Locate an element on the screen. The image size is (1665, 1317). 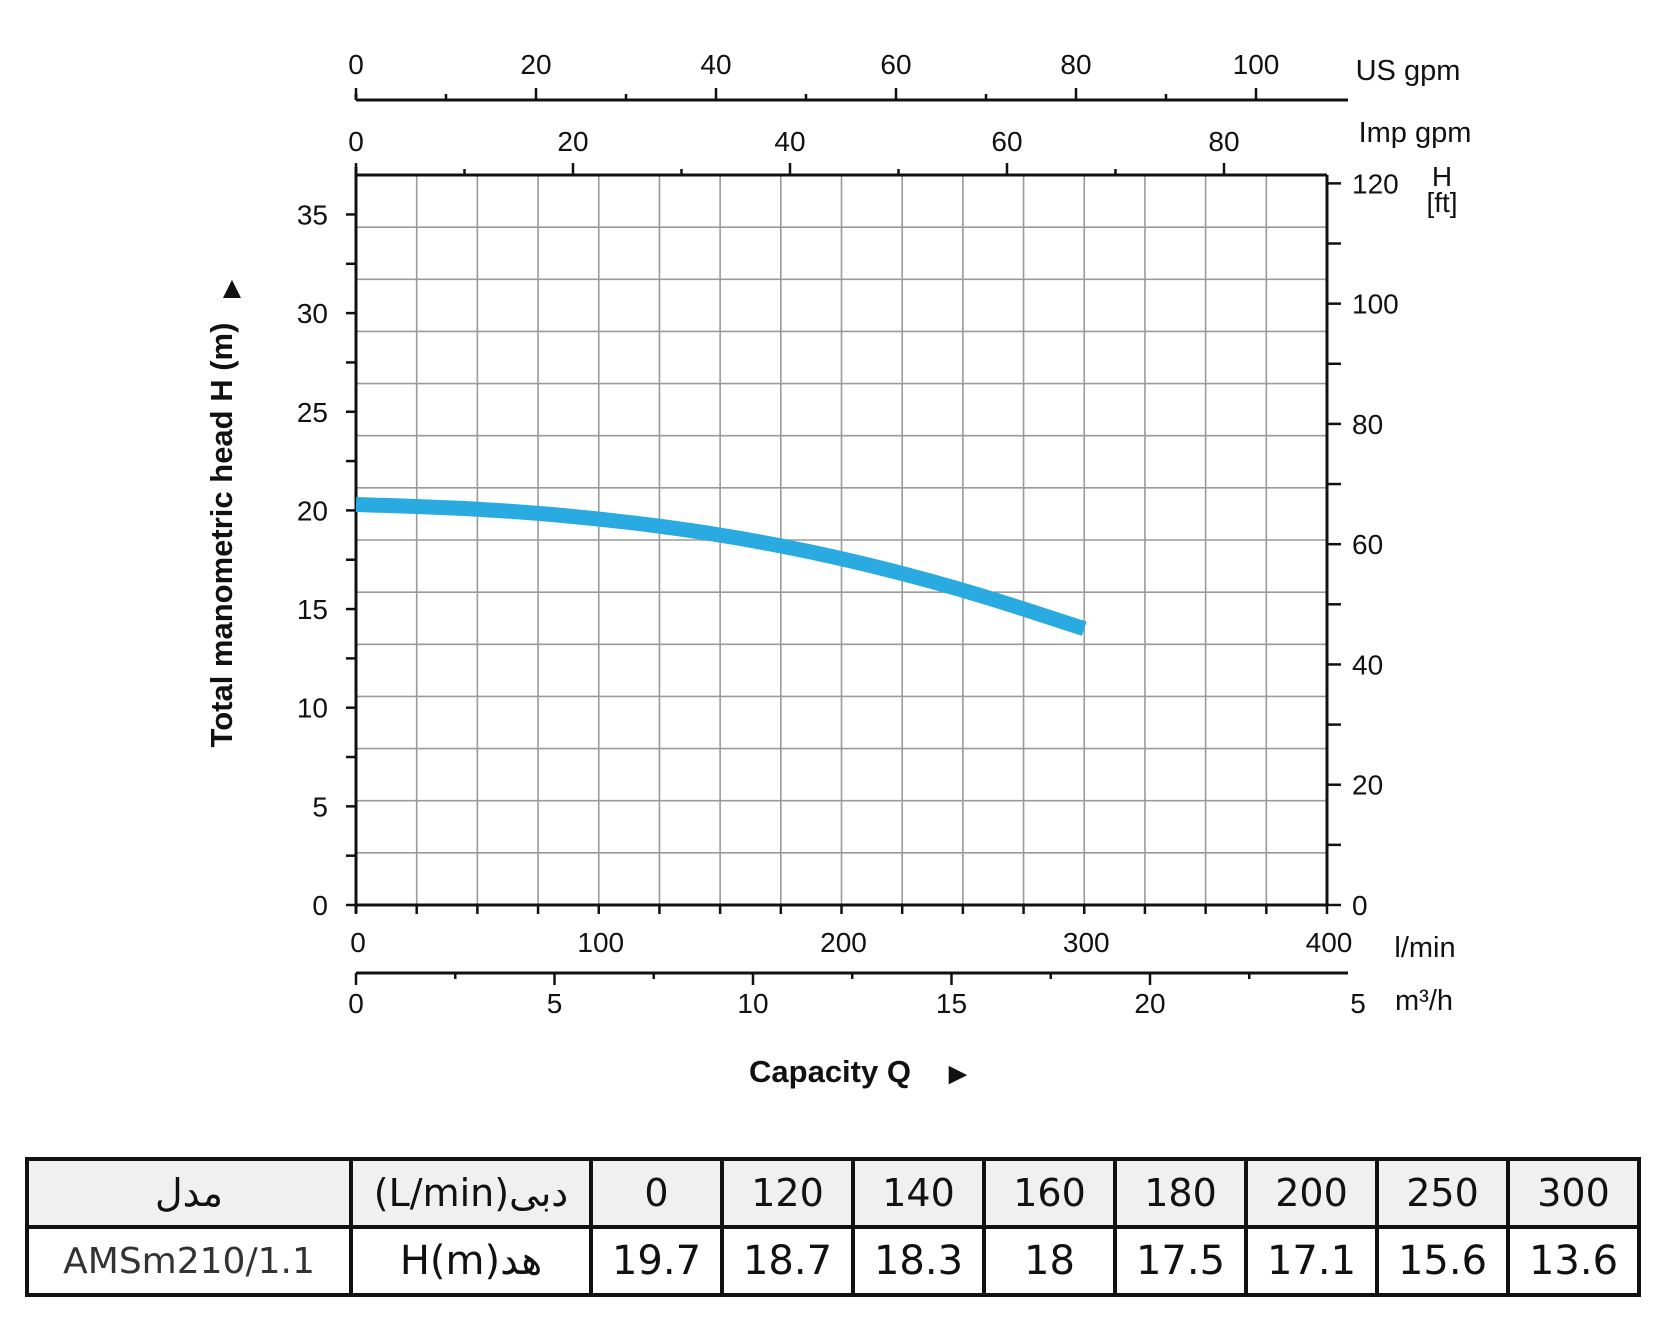
flow-header-cell: (L/min)دبی is located at coordinates (471, 1193).